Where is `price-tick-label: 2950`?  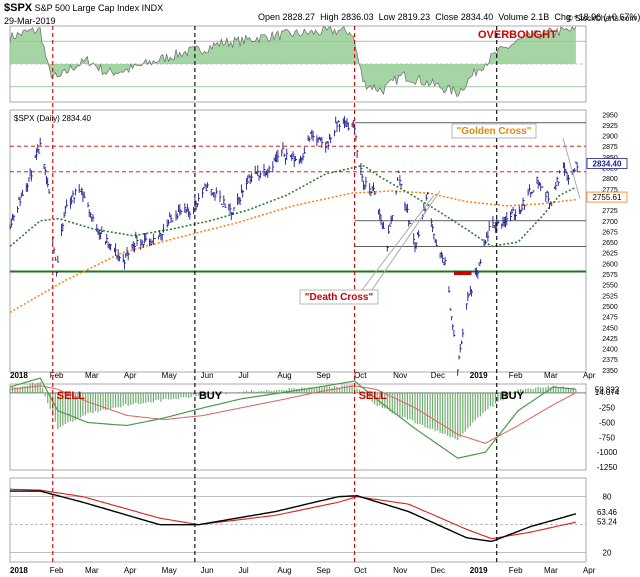 price-tick-label: 2950 is located at coordinates (610, 115).